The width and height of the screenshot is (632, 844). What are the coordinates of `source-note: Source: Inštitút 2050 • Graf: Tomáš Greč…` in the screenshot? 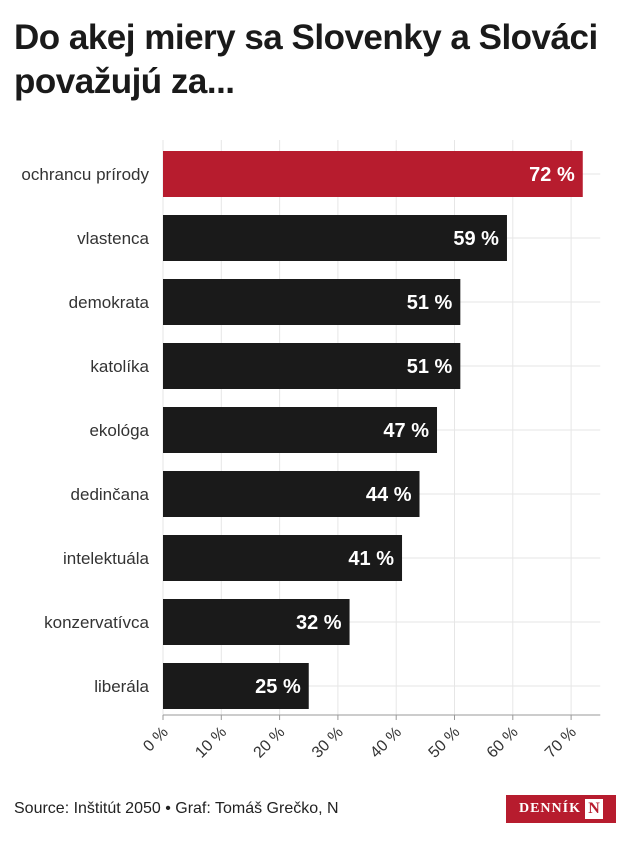 It's located at (176, 808).